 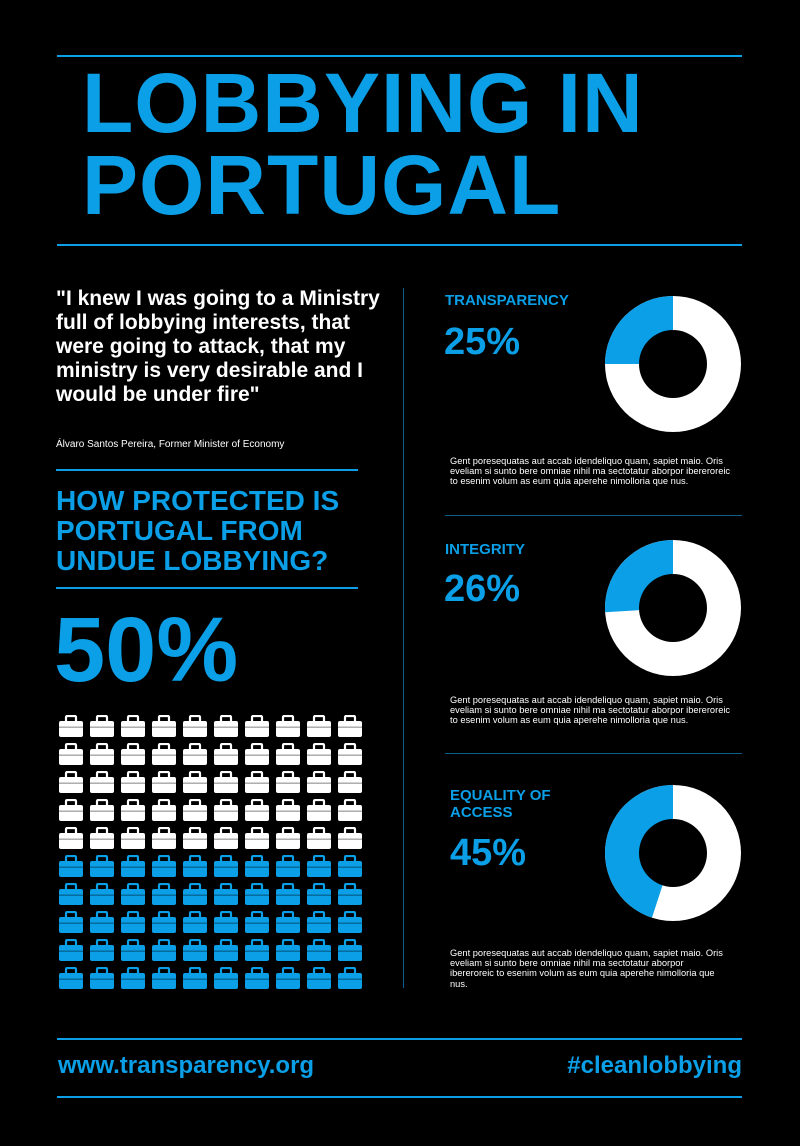 I want to click on metric-label-equality-of-access: EQUALITY OF ACCESS, so click(x=500, y=804).